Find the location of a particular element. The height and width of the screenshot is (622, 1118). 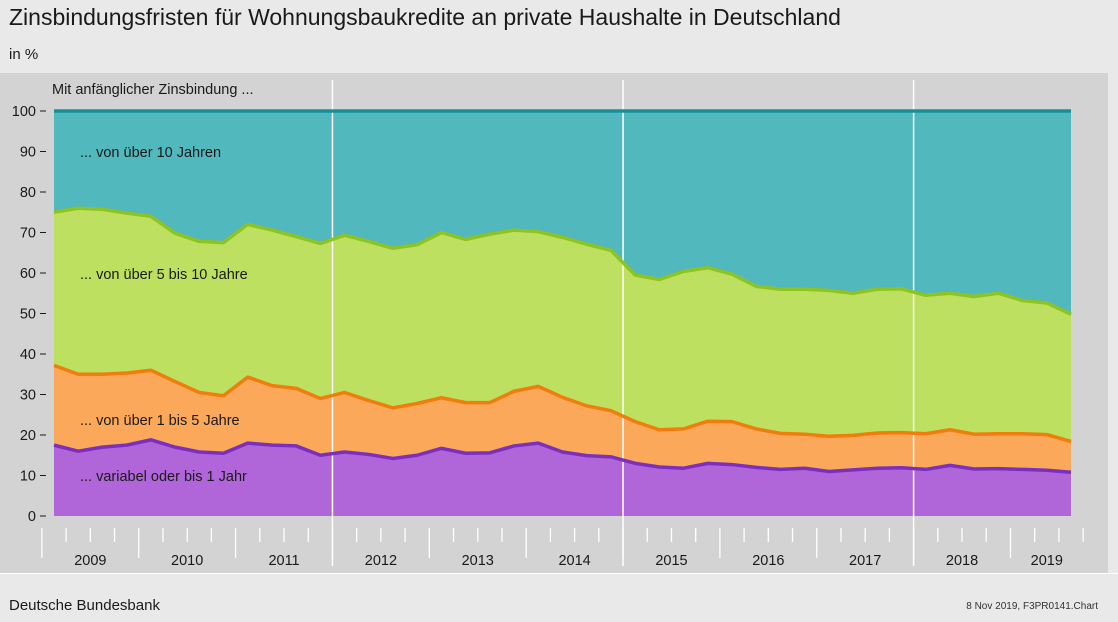

x-tick-label: 2010 is located at coordinates (187, 561).